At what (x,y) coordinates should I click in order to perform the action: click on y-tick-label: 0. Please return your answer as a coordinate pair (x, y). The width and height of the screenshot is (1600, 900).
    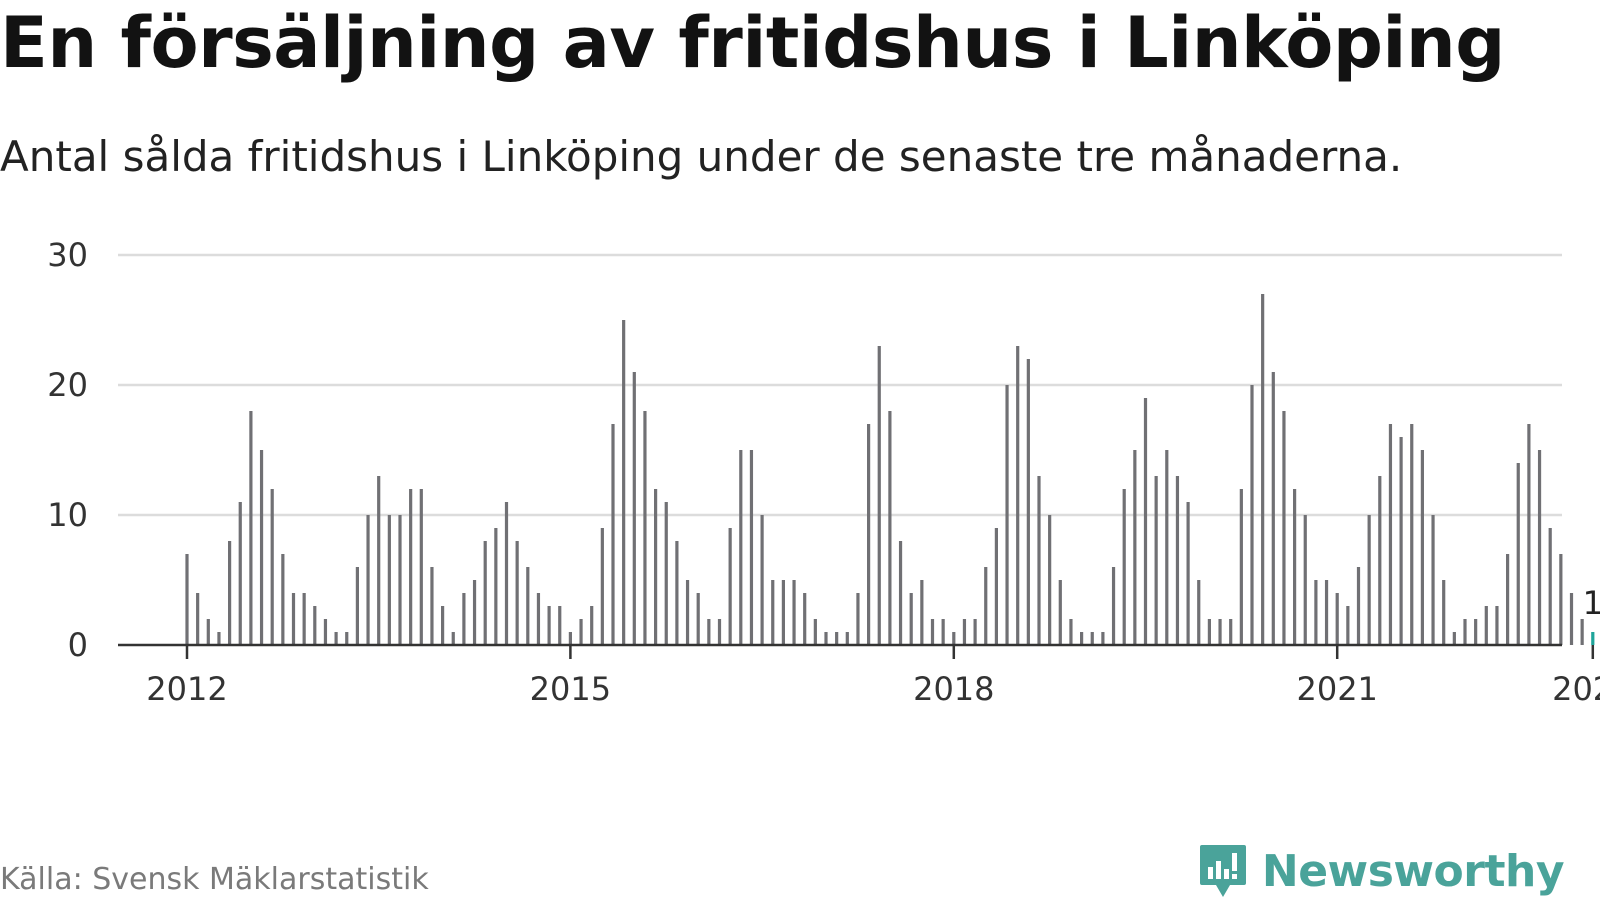
    Looking at the image, I should click on (78, 645).